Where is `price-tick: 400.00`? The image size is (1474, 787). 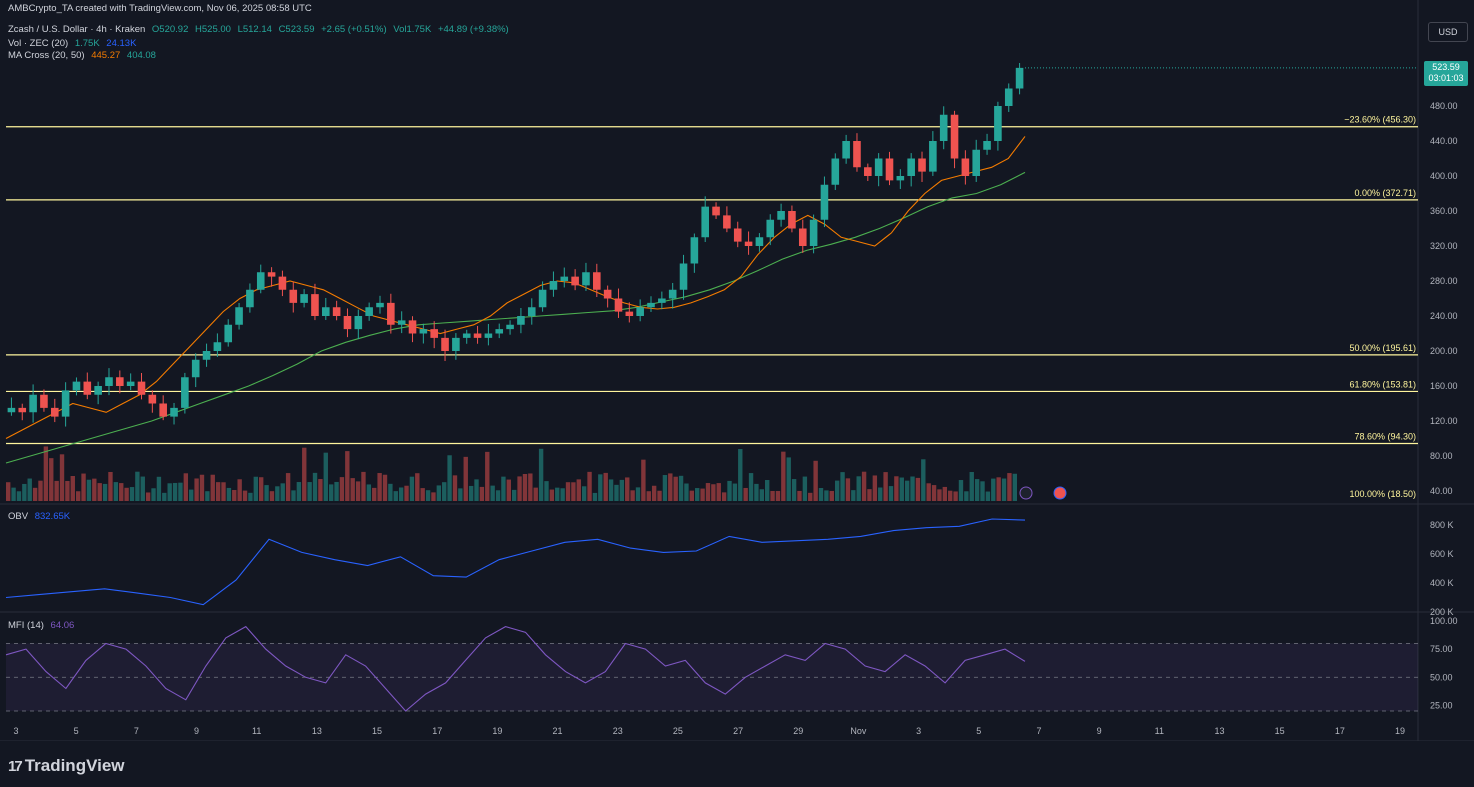
price-tick: 400.00 is located at coordinates (1444, 176).